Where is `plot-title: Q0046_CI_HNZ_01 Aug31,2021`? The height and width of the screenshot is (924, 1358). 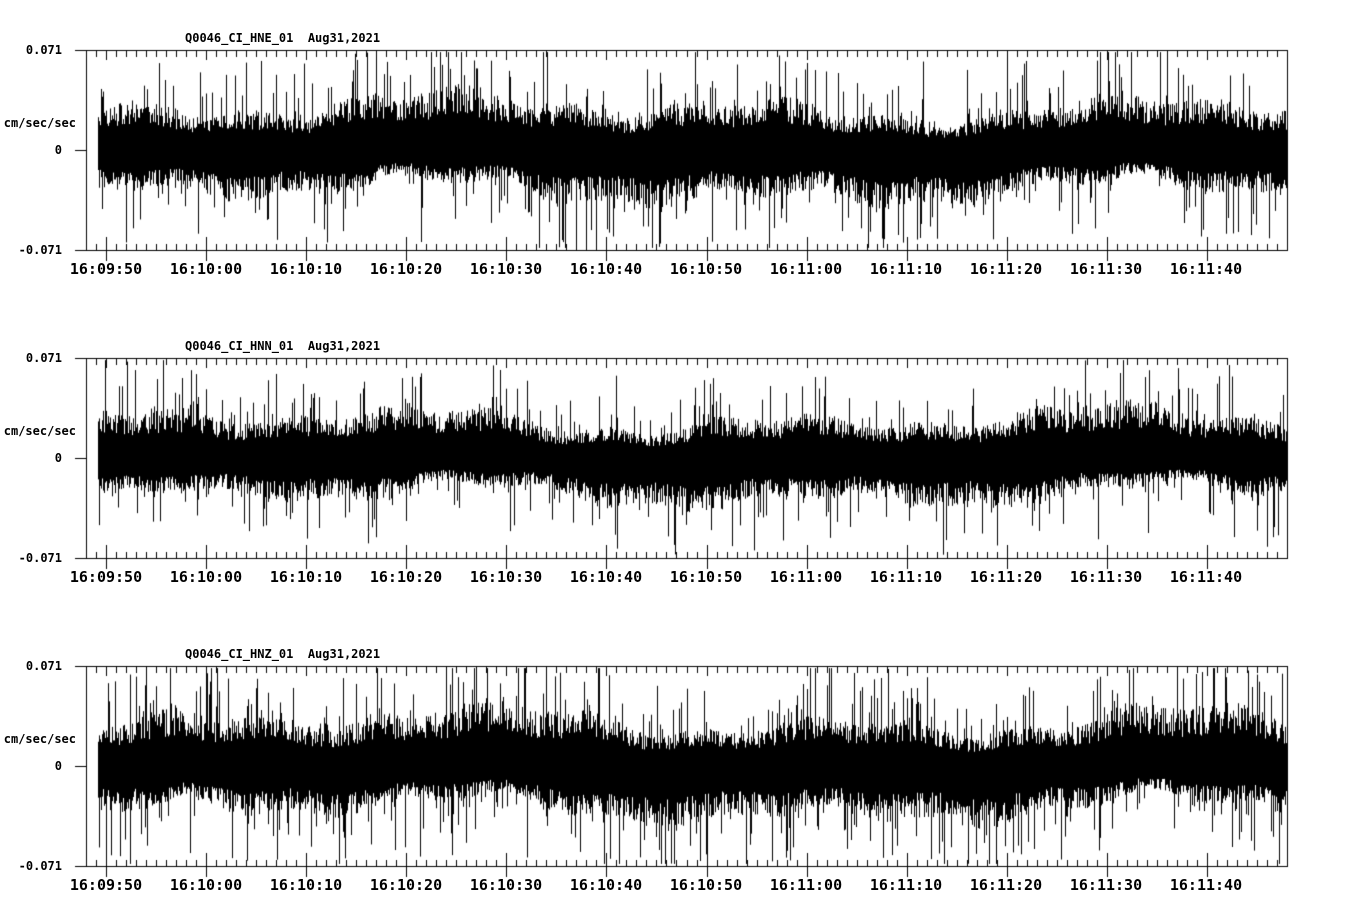
plot-title: Q0046_CI_HNZ_01 Aug31,2021 is located at coordinates (283, 654).